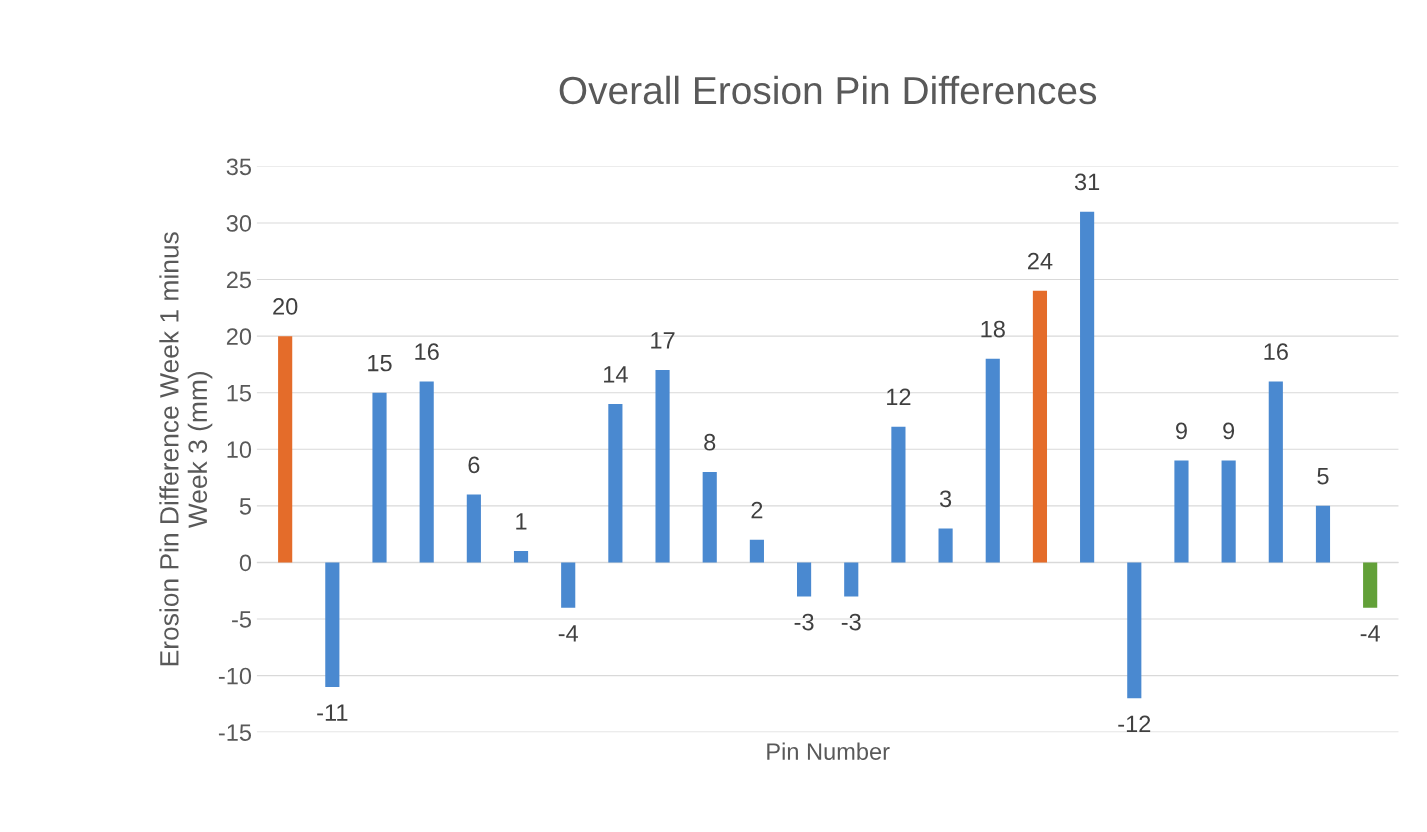  Describe the element at coordinates (828, 90) in the screenshot. I see `chart-title: Overall Erosion Pin Differences` at that location.